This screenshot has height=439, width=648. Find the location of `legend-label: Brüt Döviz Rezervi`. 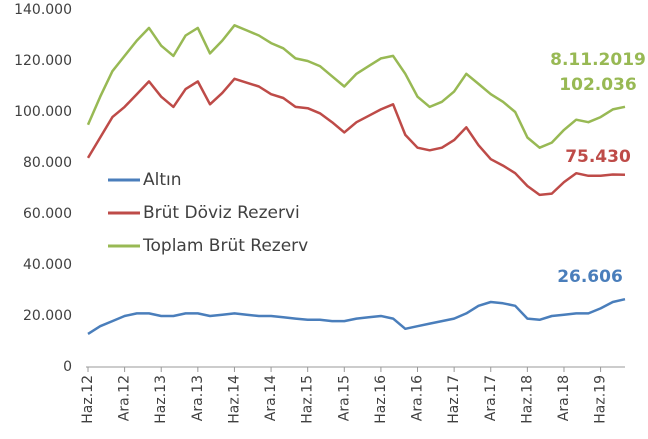

legend-label: Brüt Döviz Rezervi is located at coordinates (221, 213).